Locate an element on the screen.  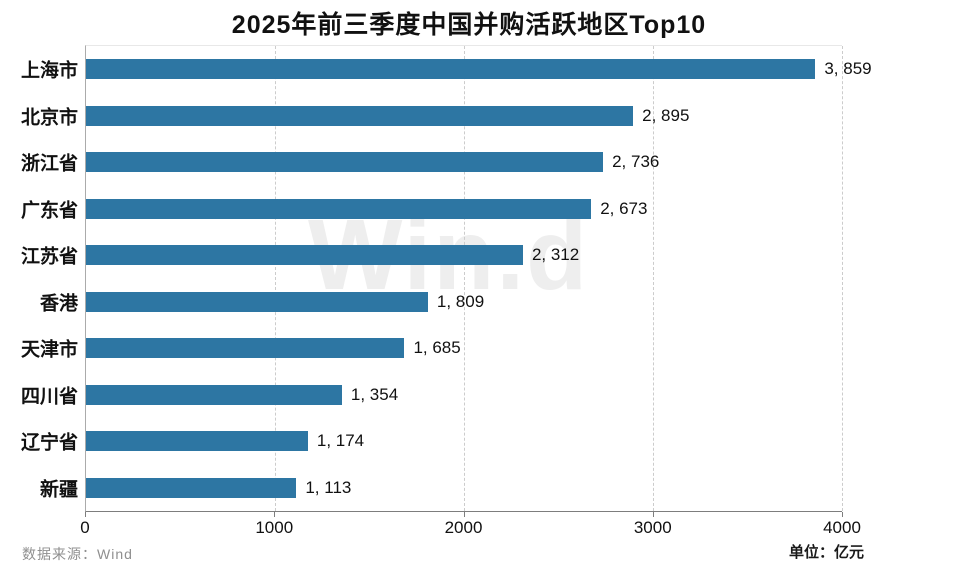
value-label: 2, 895 is located at coordinates (666, 115).